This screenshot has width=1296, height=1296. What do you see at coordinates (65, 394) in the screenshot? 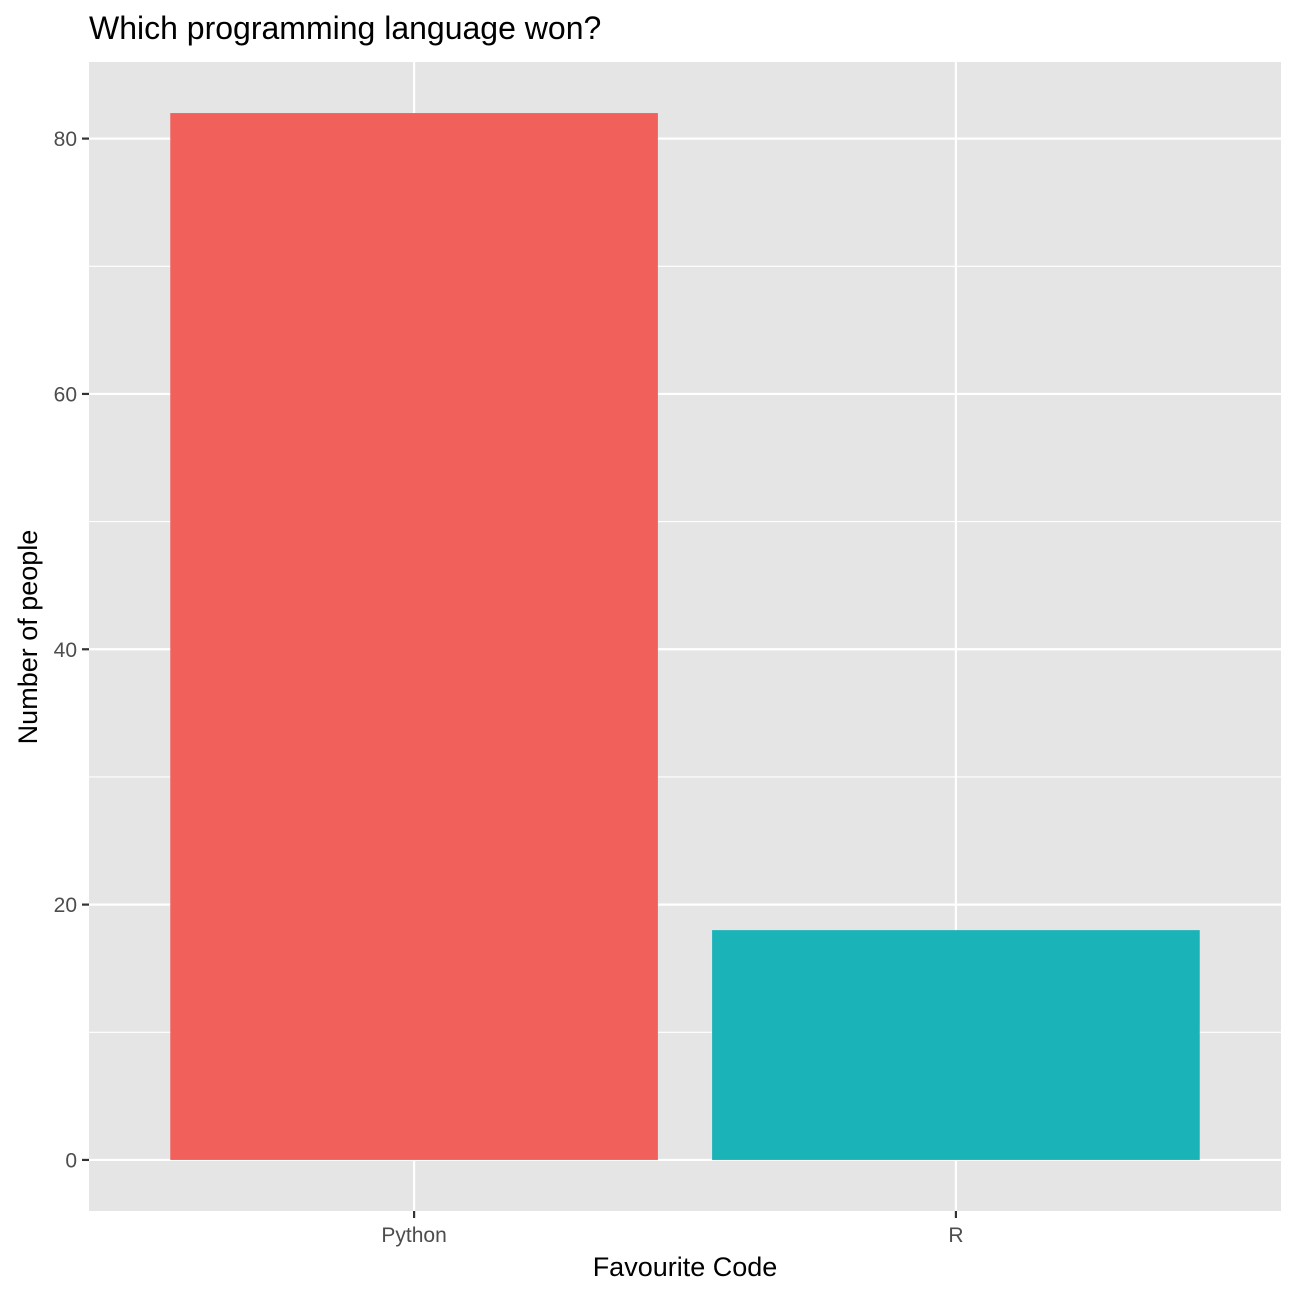
I see `y-tick-label: 60` at bounding box center [65, 394].